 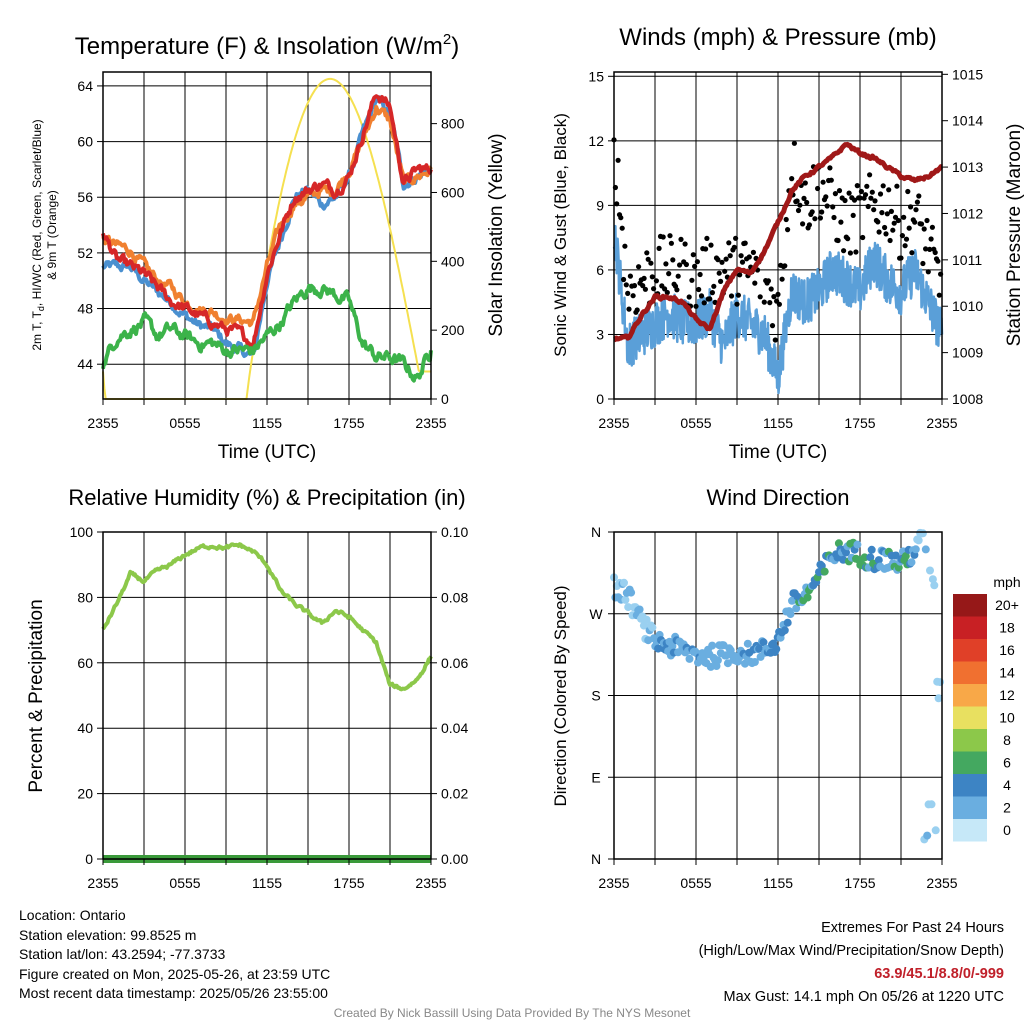 What do you see at coordinates (267, 883) in the screenshot?
I see `rh-xtick-label: 1155` at bounding box center [267, 883].